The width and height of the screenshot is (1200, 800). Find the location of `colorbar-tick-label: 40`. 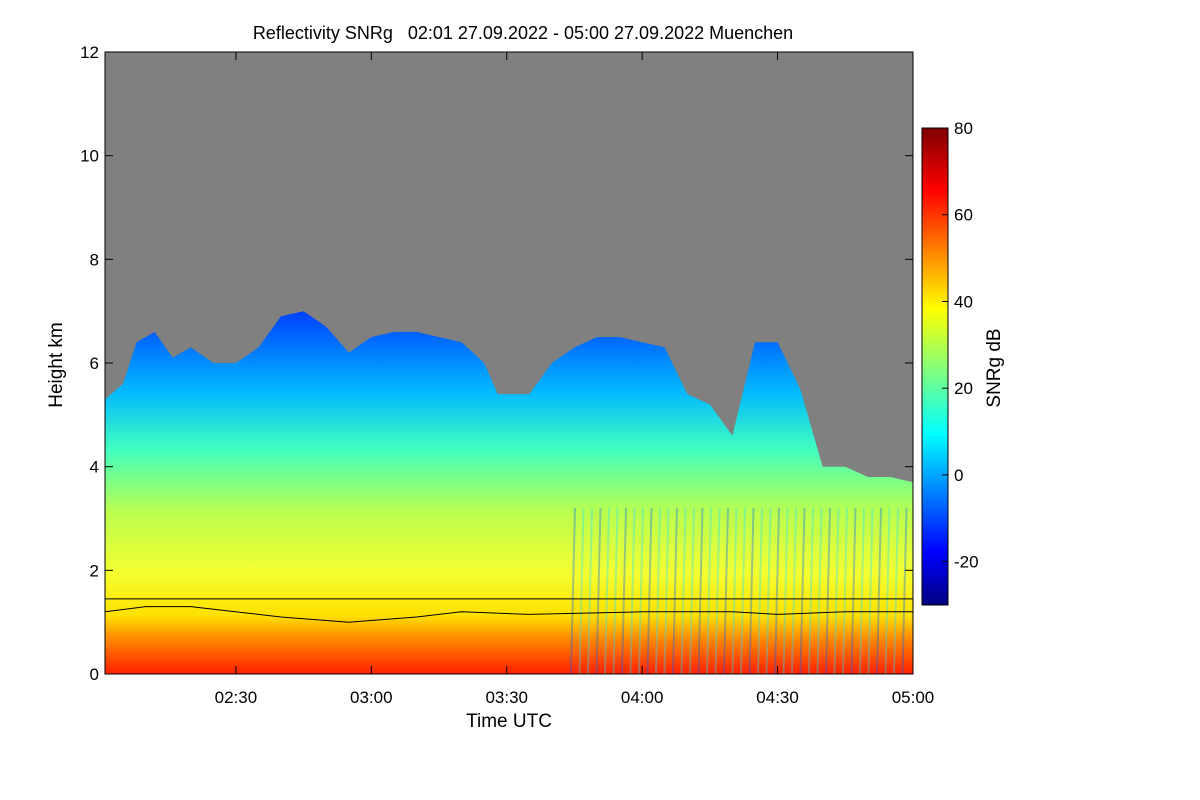

colorbar-tick-label: 40 is located at coordinates (963, 301).